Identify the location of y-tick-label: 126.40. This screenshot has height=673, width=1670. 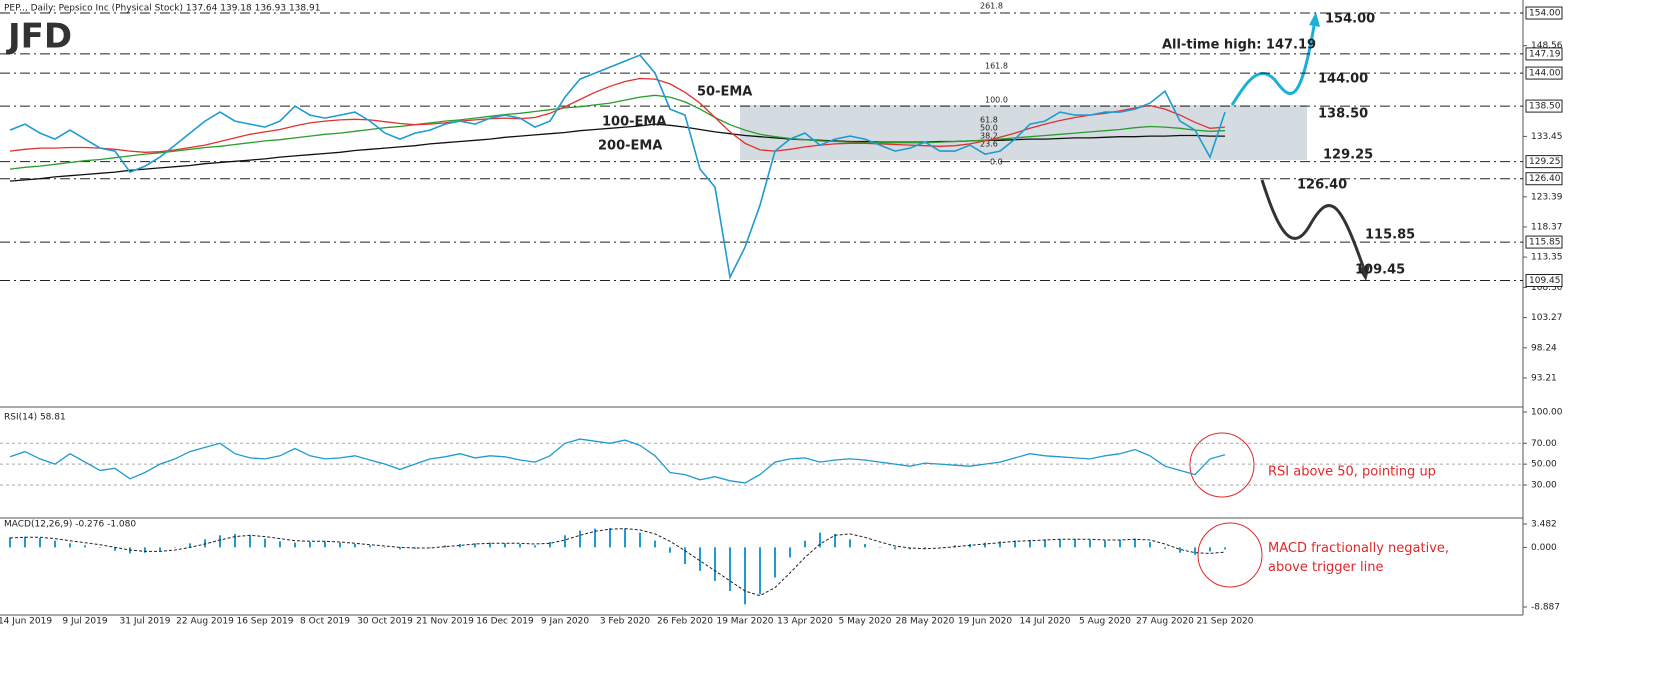
(1545, 179).